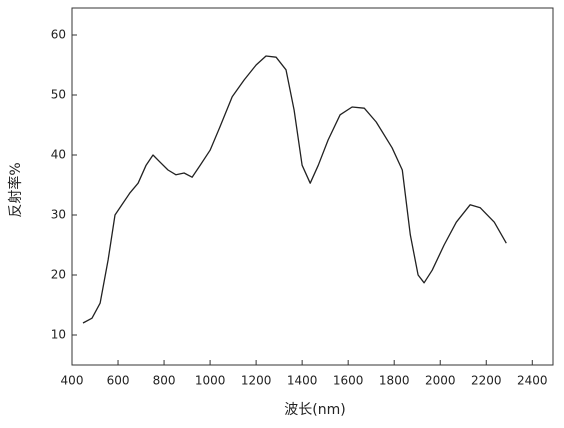 The width and height of the screenshot is (564, 428). I want to click on y-tick-label: 50, so click(58, 95).